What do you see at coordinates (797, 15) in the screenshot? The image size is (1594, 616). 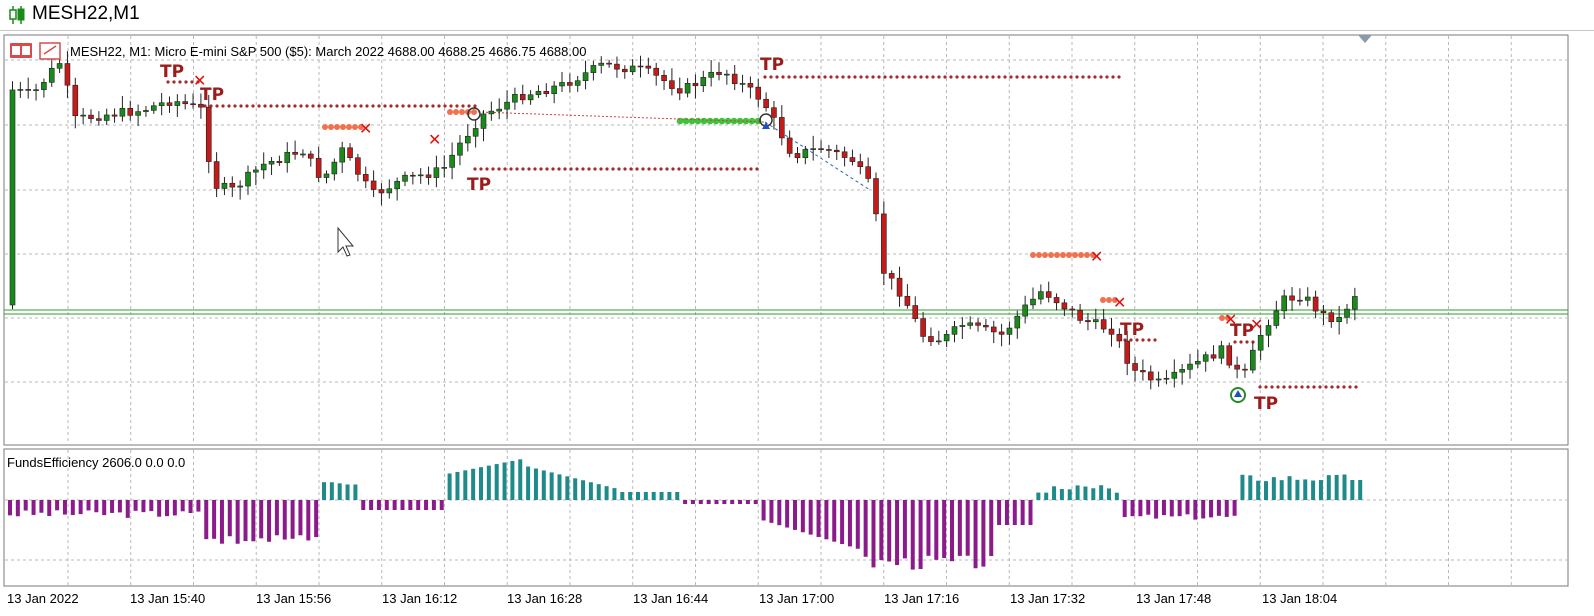 I see `window-titlebar: MESH22,M1` at bounding box center [797, 15].